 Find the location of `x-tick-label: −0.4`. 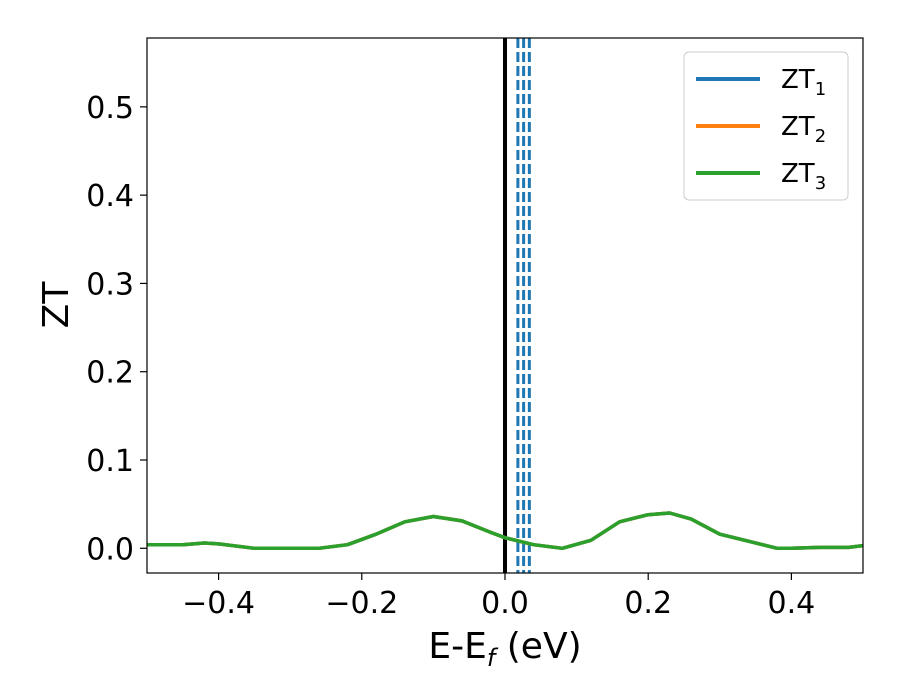

x-tick-label: −0.4 is located at coordinates (218, 603).